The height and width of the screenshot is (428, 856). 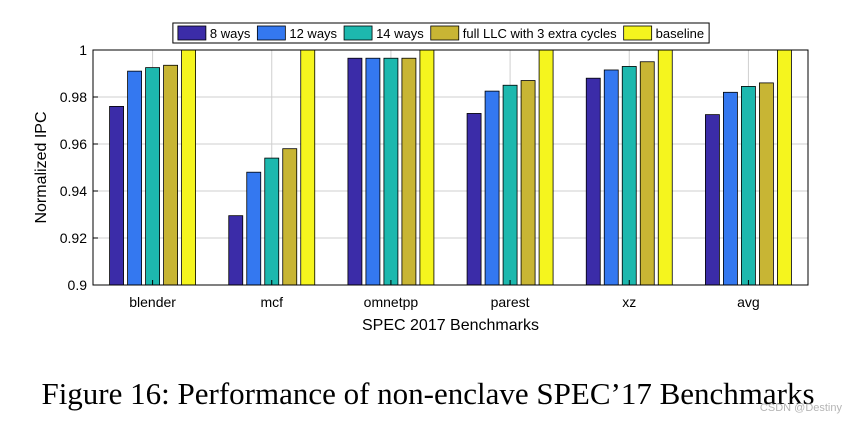 What do you see at coordinates (83, 50) in the screenshot?
I see `y-tick-label: 1` at bounding box center [83, 50].